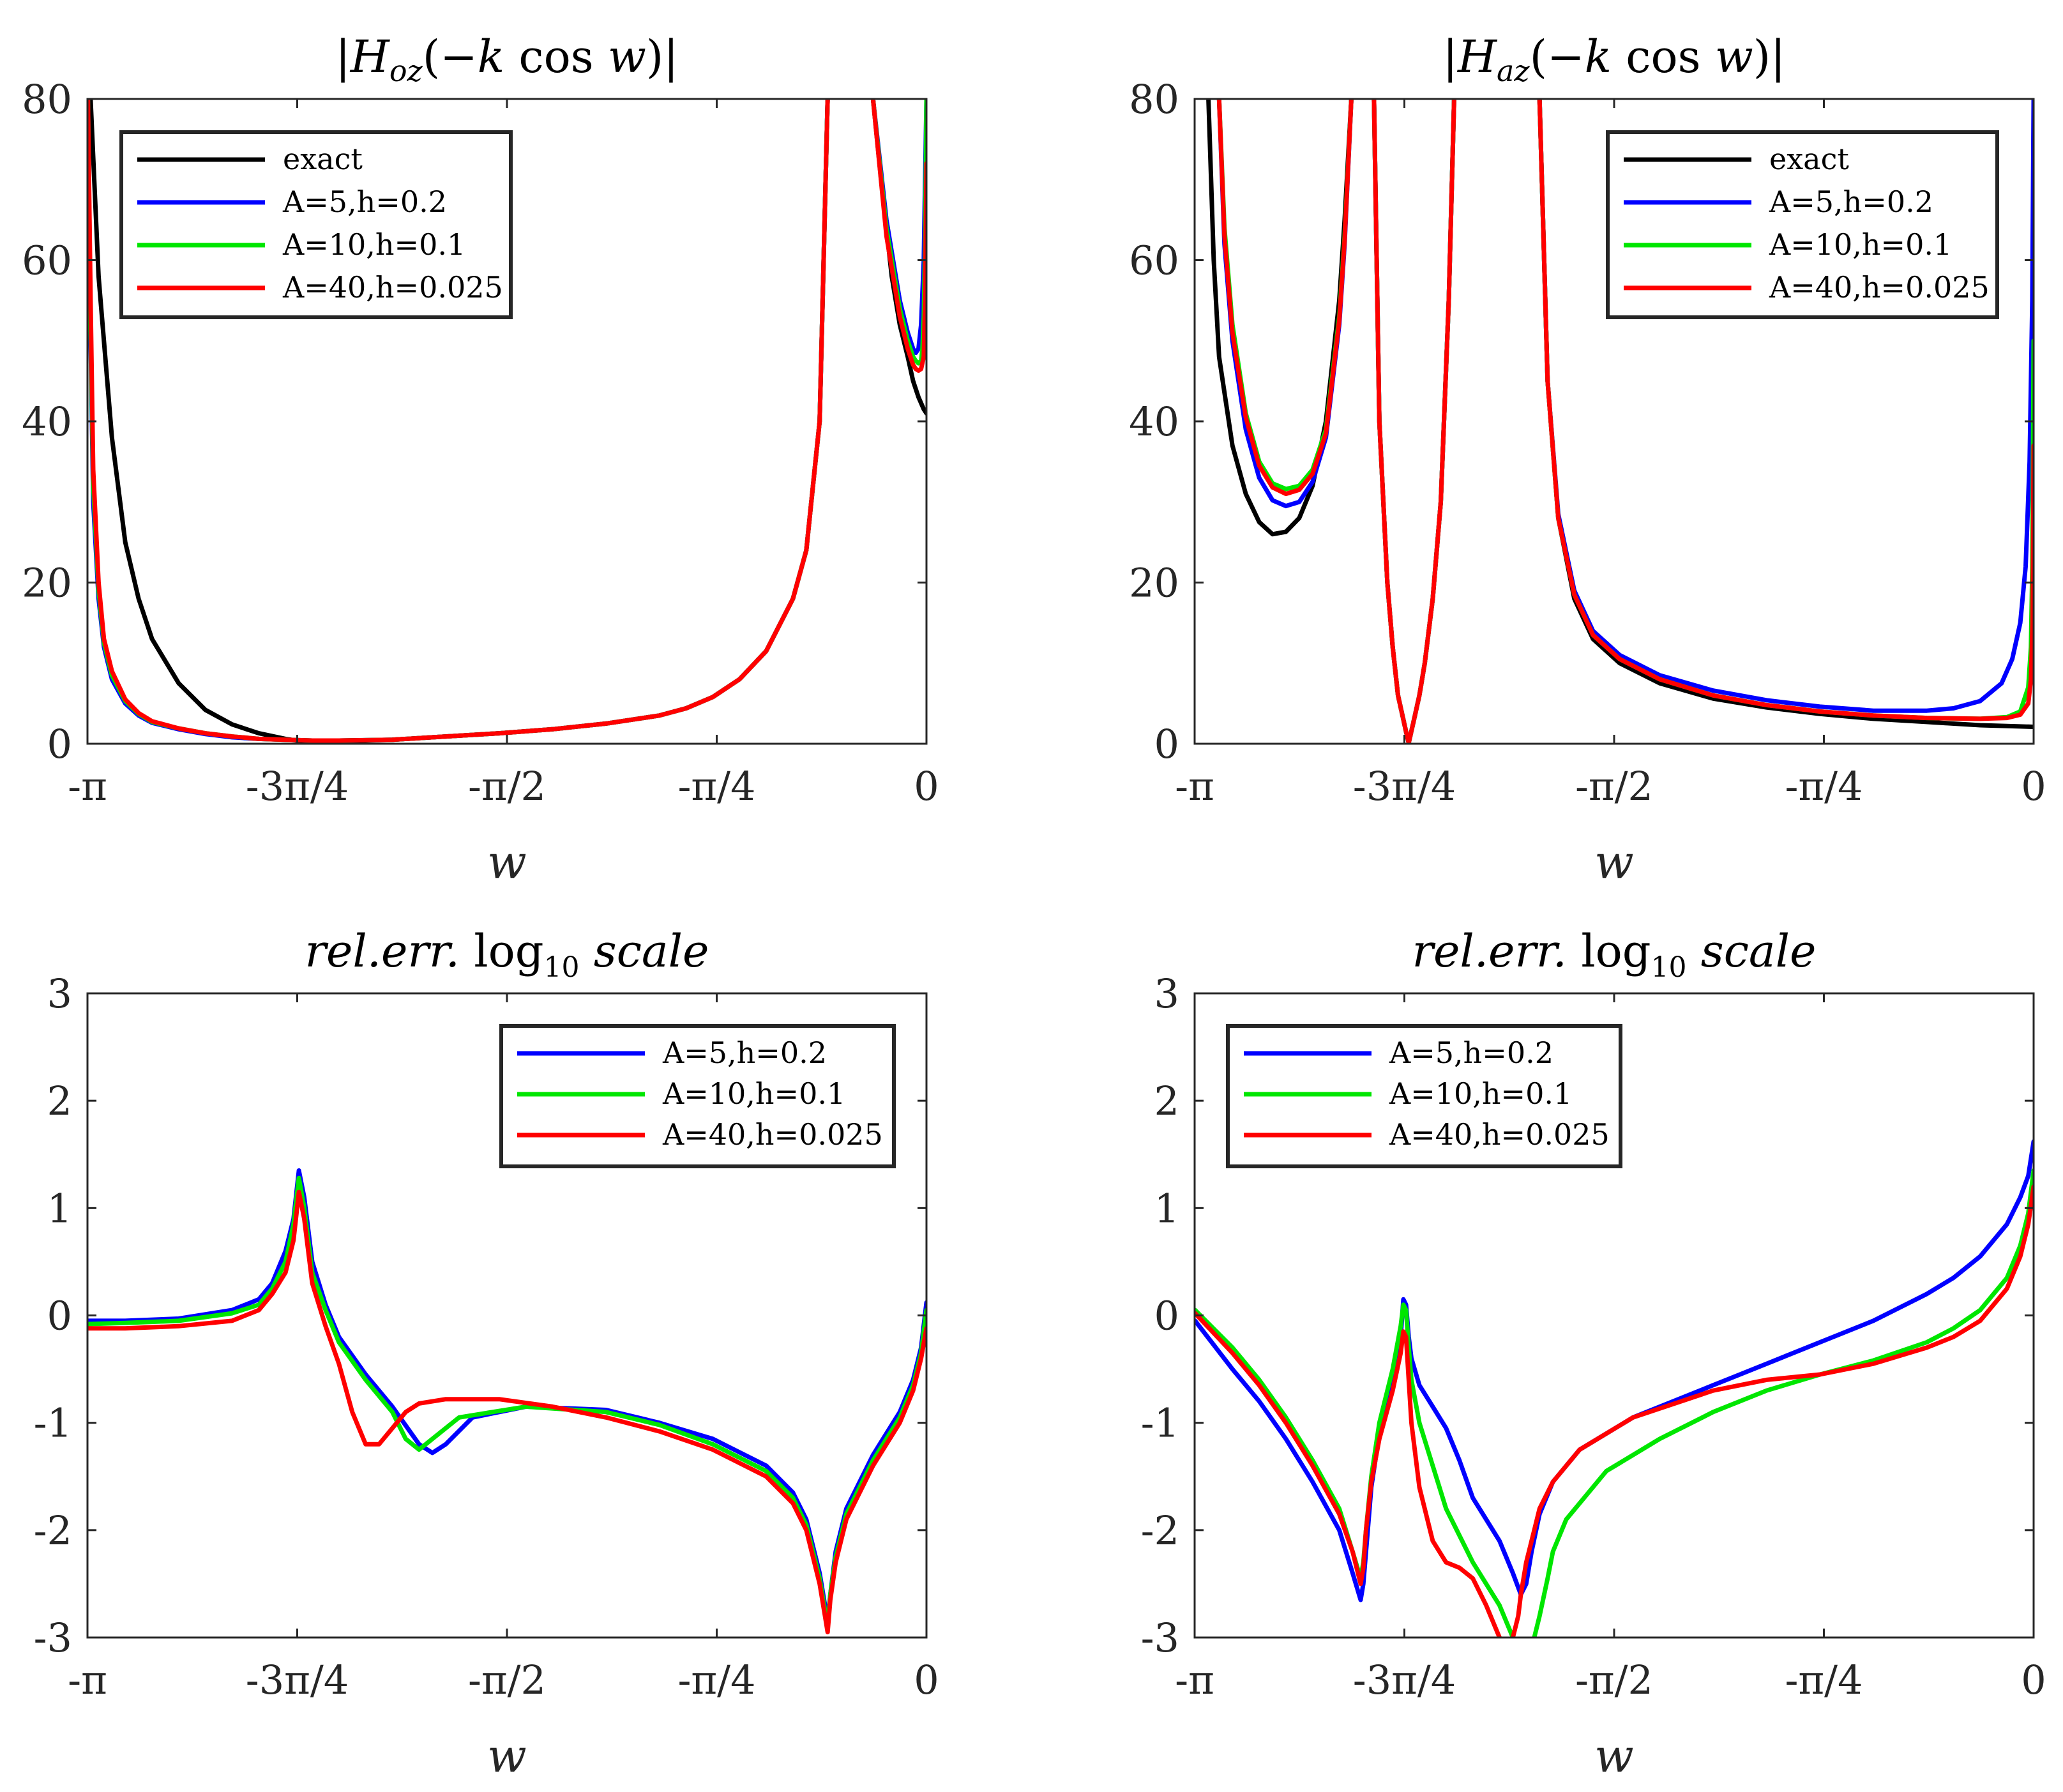 This screenshot has width=2063, height=1792. What do you see at coordinates (507, 59) in the screenshot?
I see `chart-title: |Hoz(−k cos w)|` at bounding box center [507, 59].